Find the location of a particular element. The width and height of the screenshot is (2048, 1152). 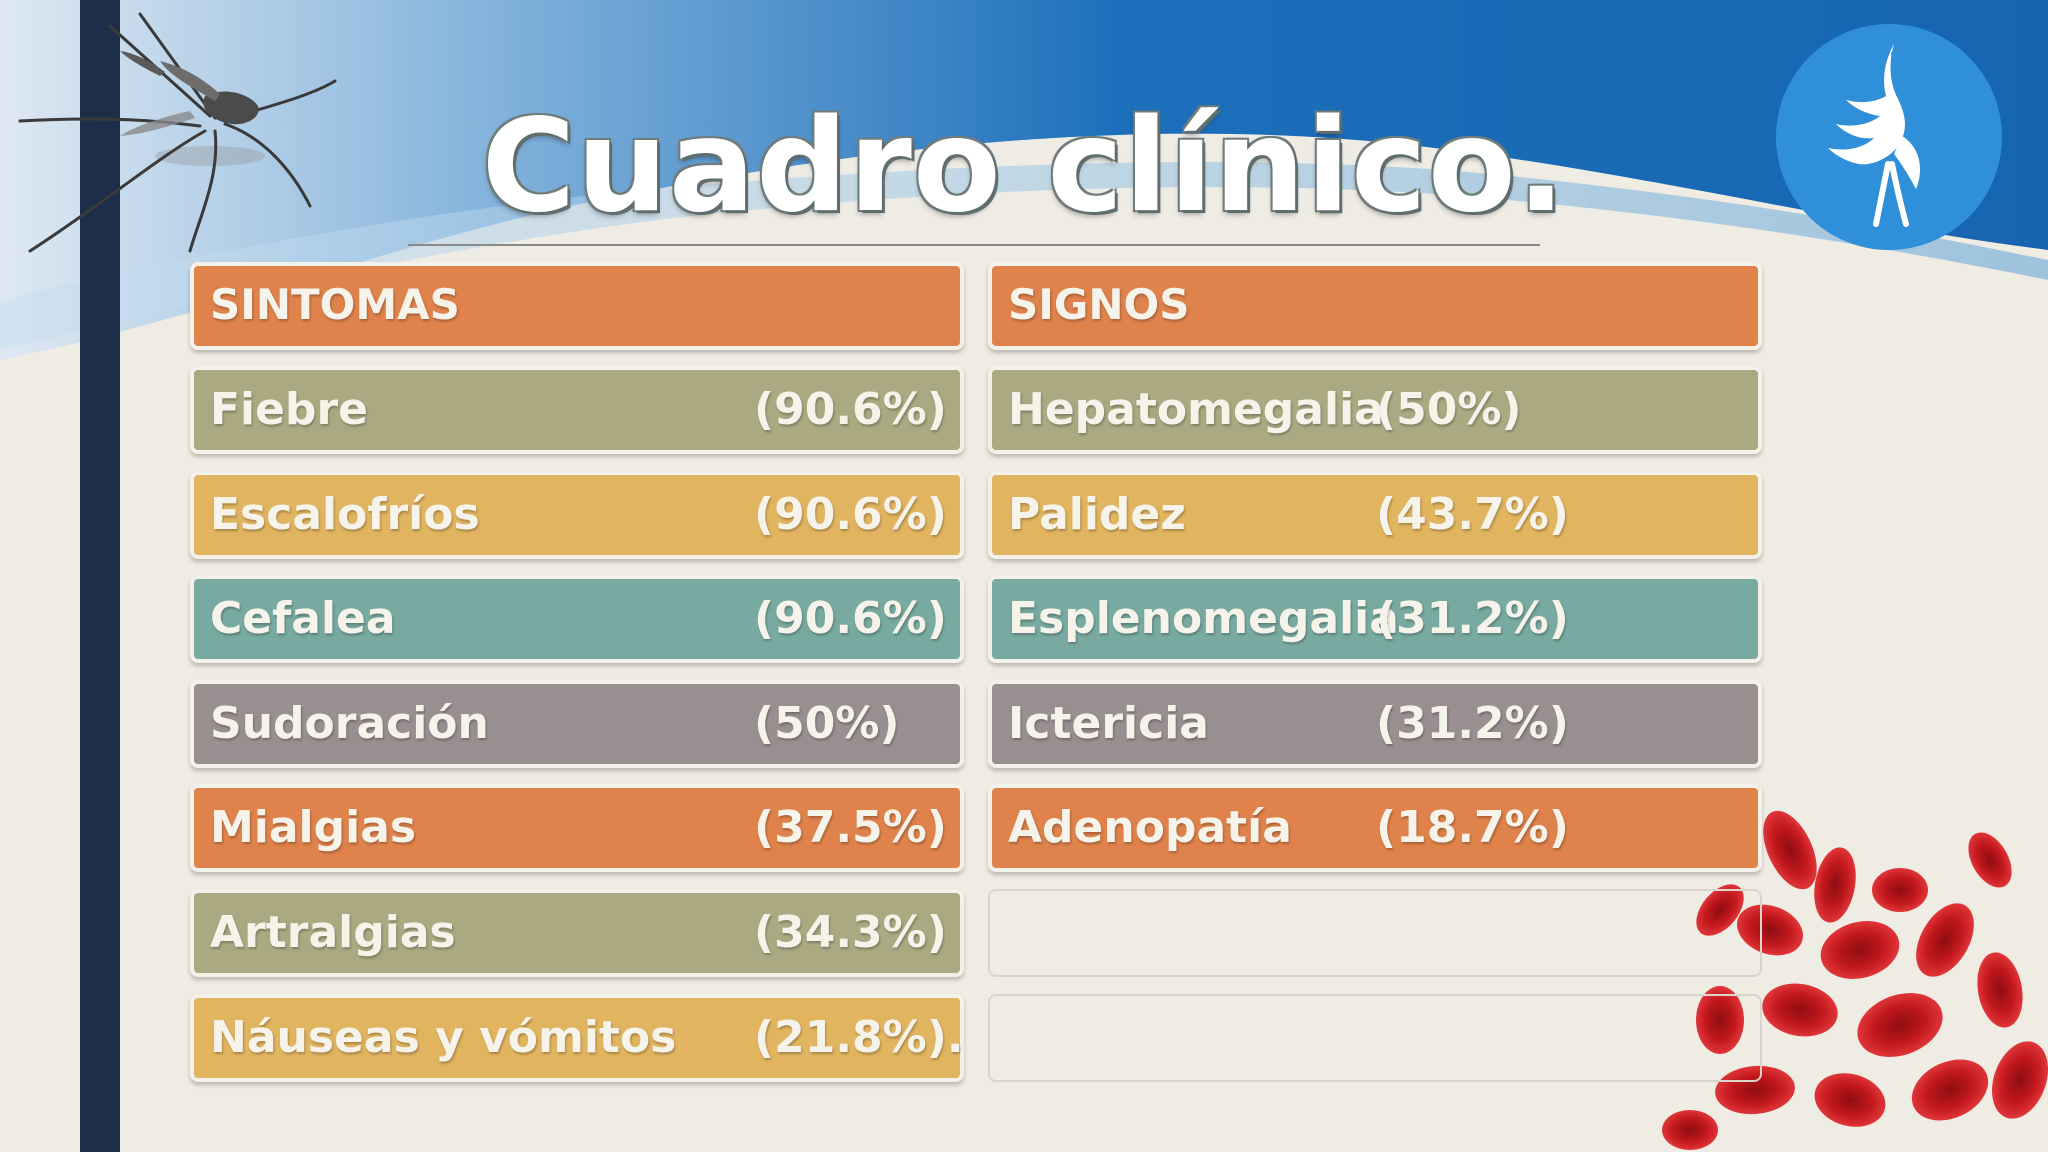

sign-name: Esplenomegalia is located at coordinates (1203, 618).